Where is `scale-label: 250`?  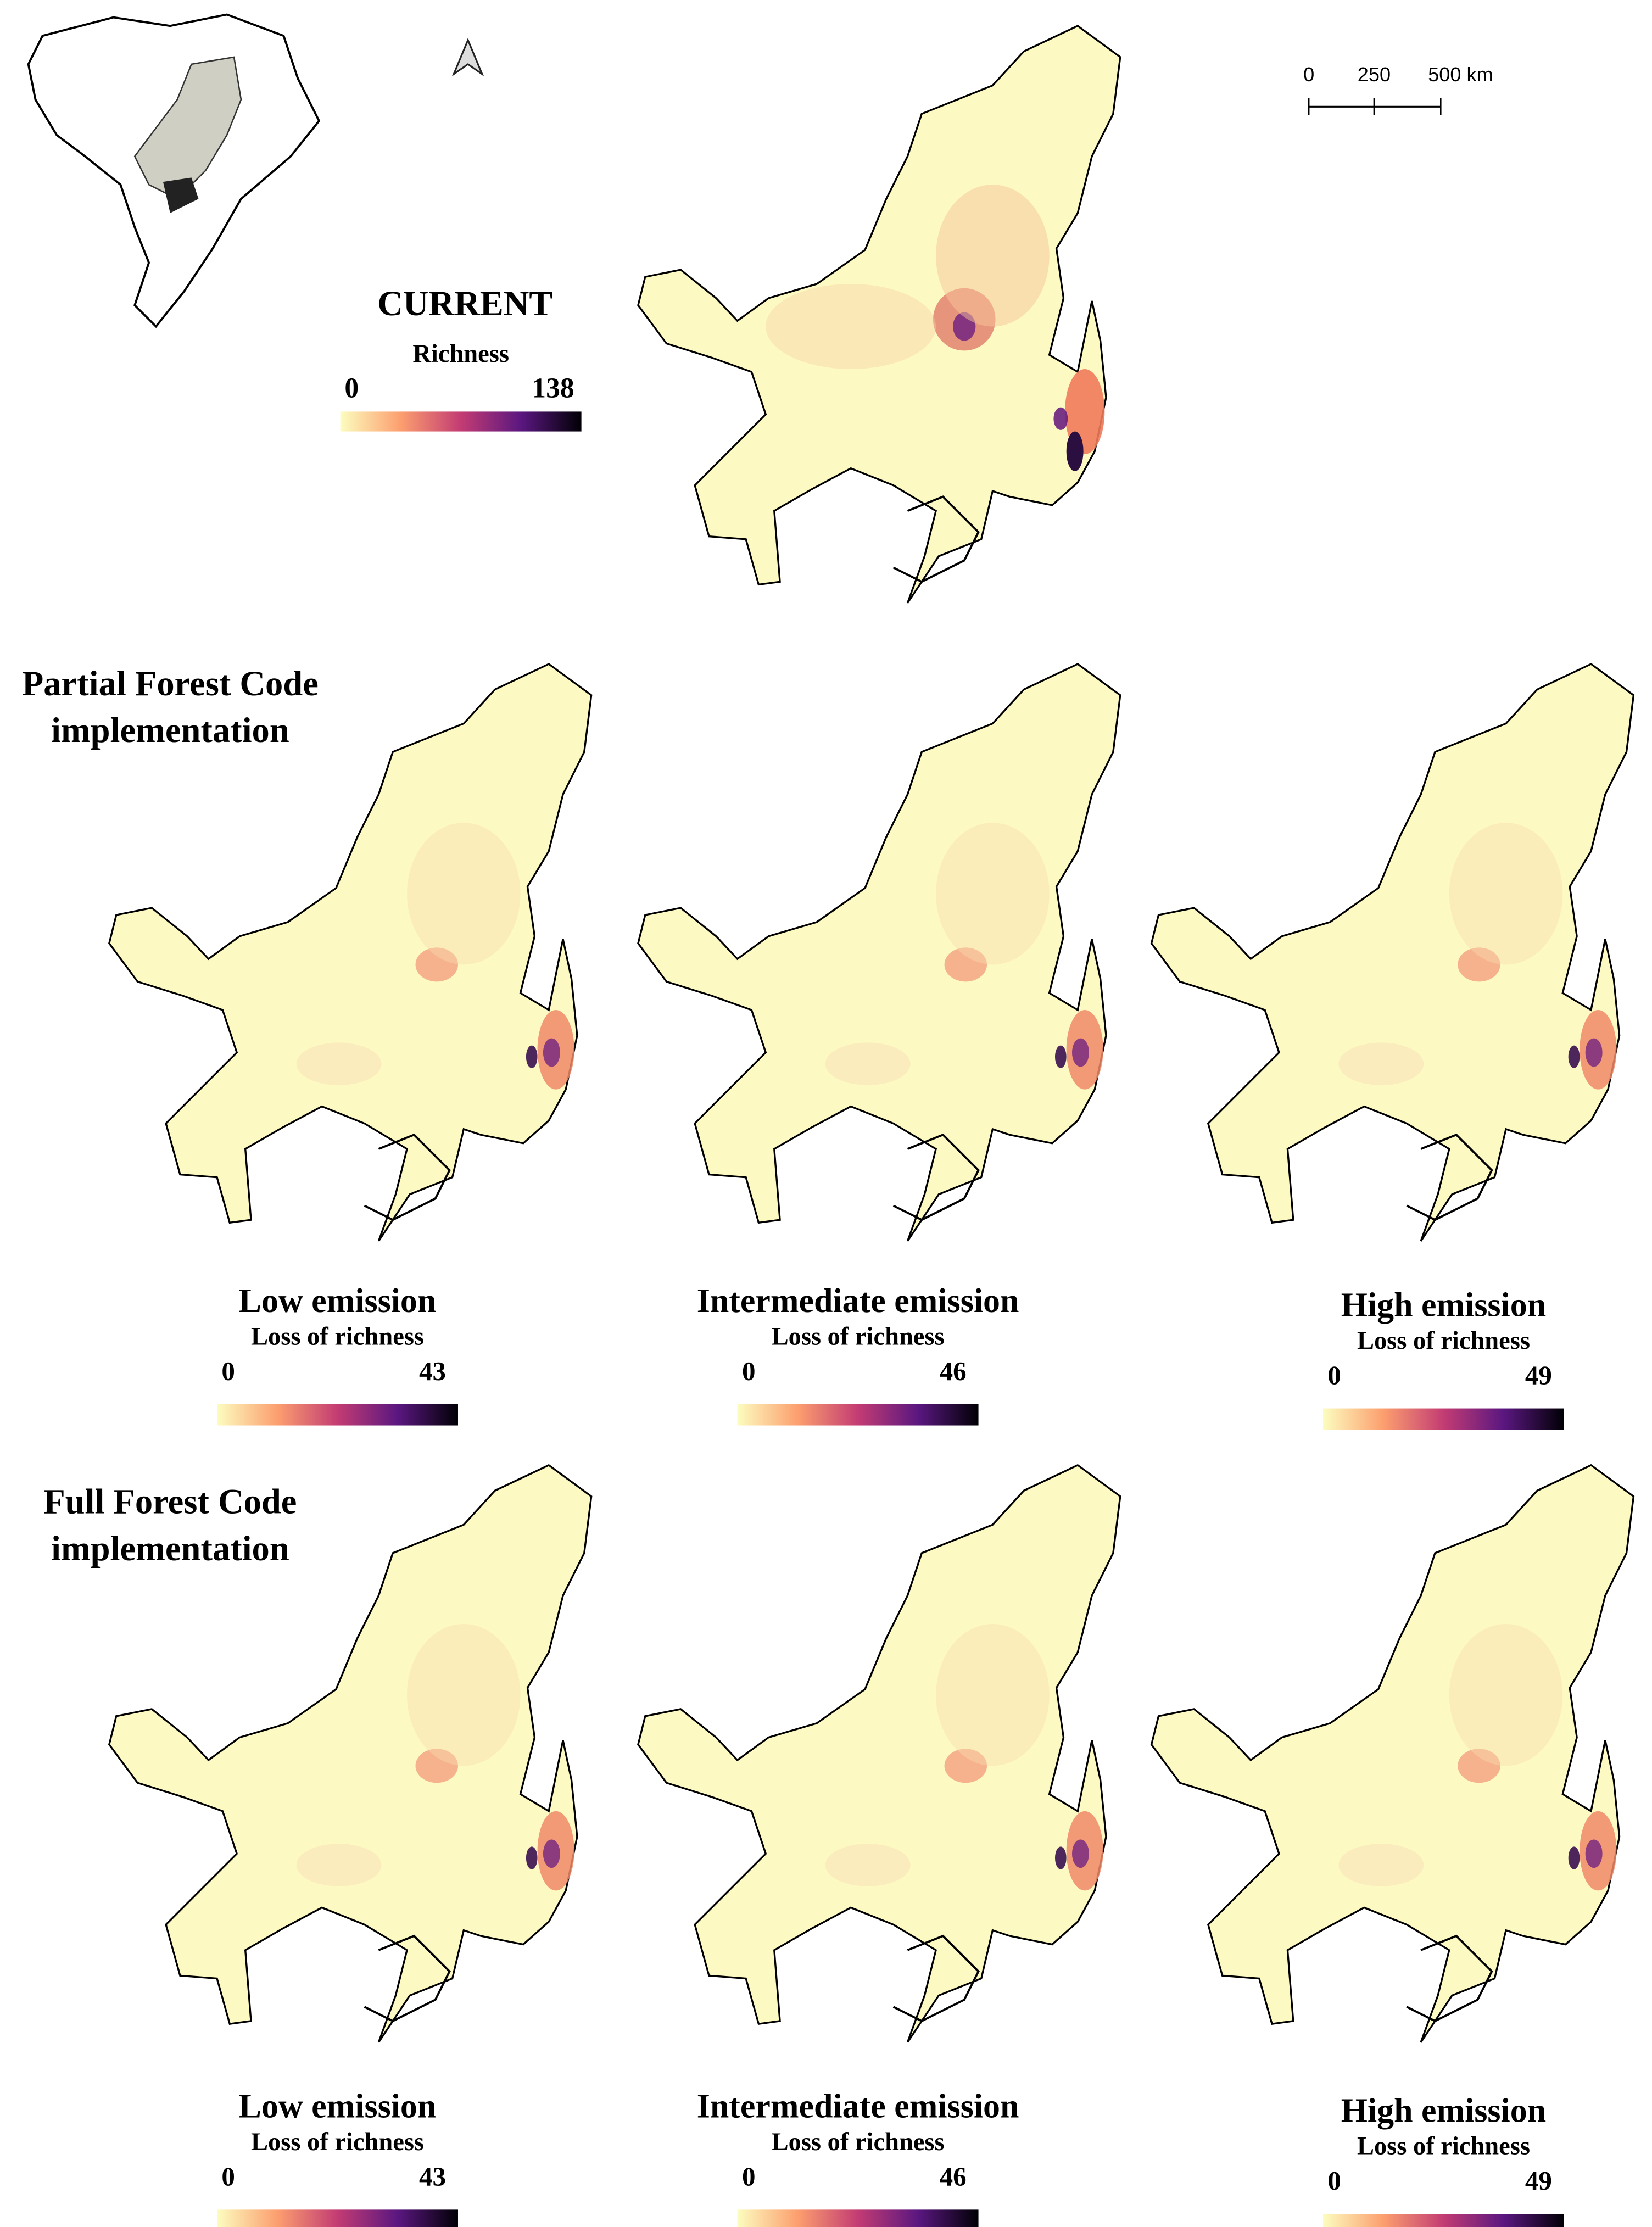
scale-label: 250 is located at coordinates (1374, 74).